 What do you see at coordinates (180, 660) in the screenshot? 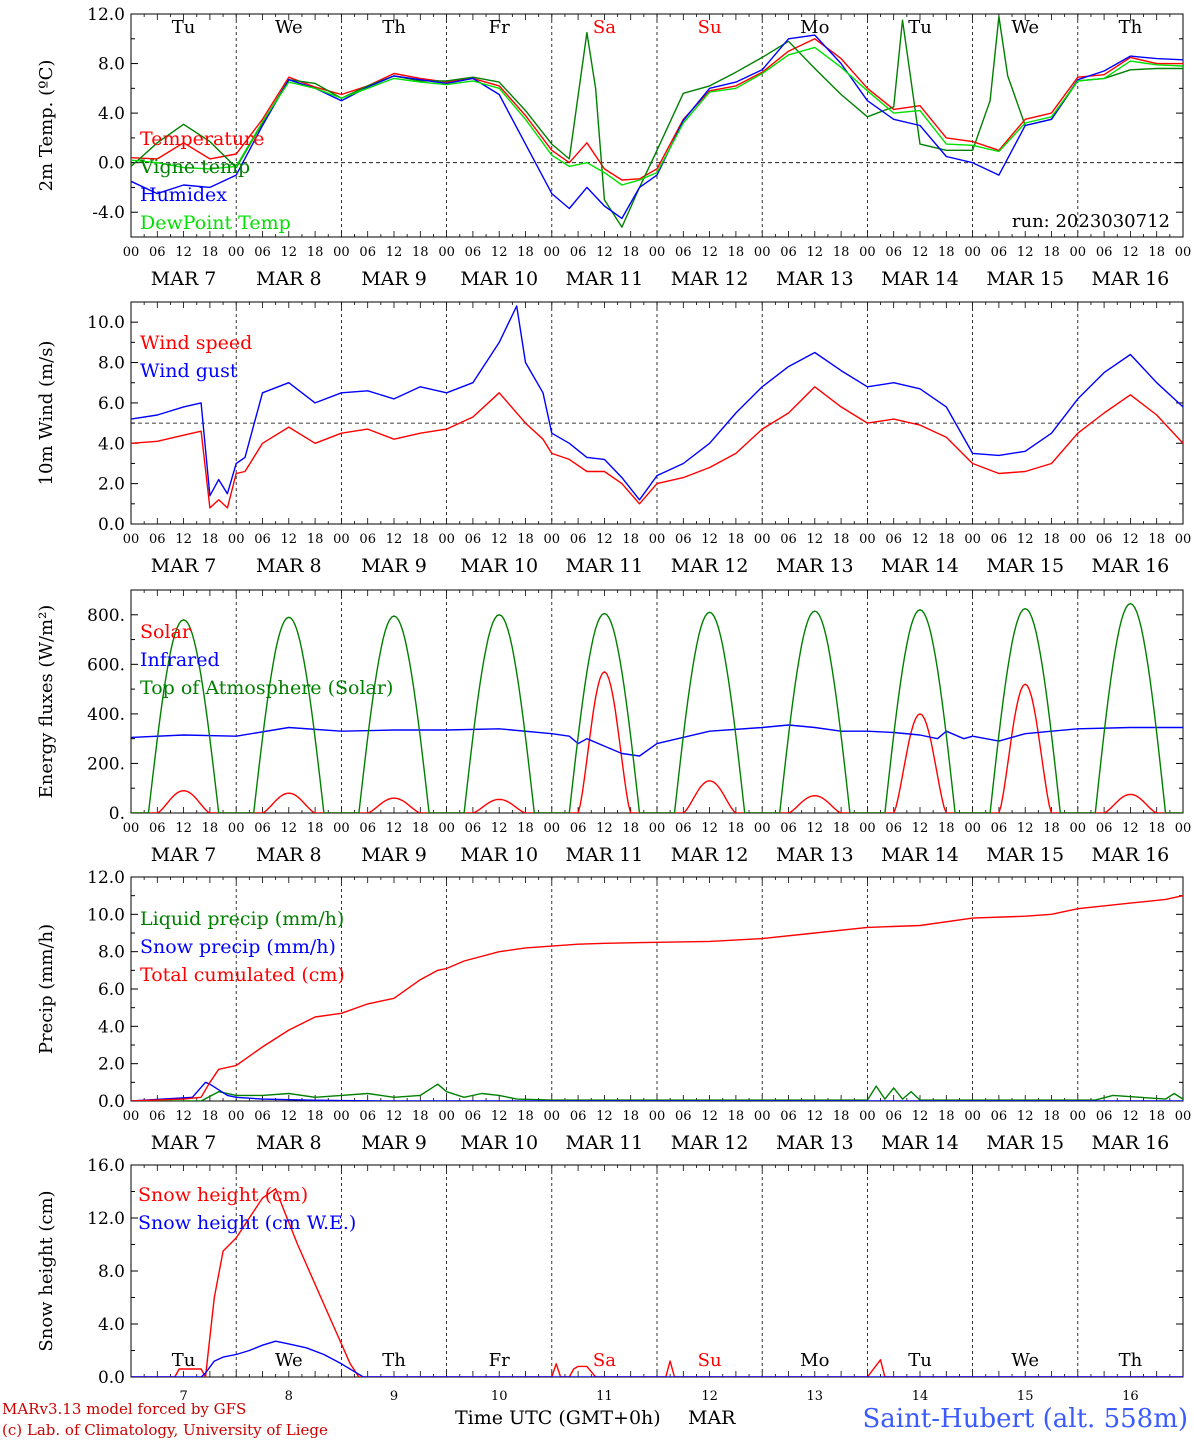
I see `legend-entry: Infrared` at bounding box center [180, 660].